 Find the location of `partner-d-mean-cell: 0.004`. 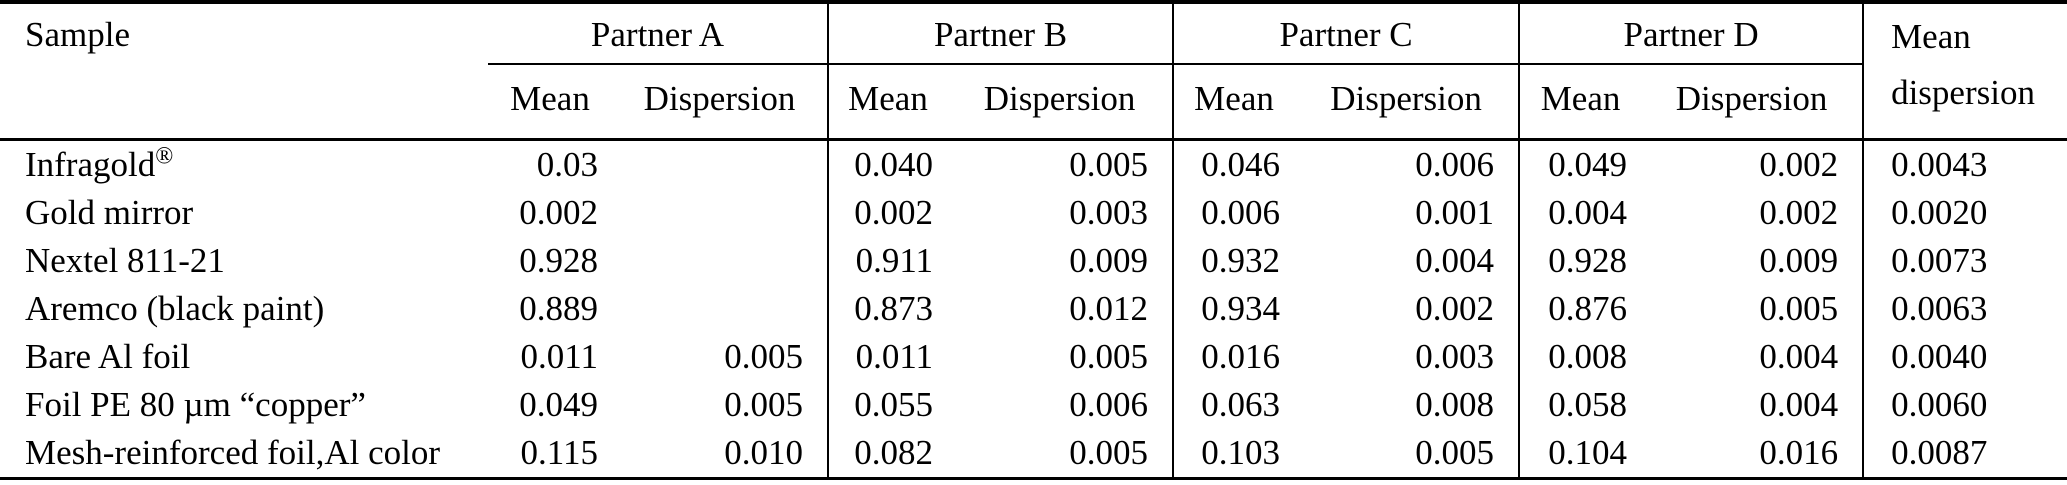

partner-d-mean-cell: 0.004 is located at coordinates (1588, 212).